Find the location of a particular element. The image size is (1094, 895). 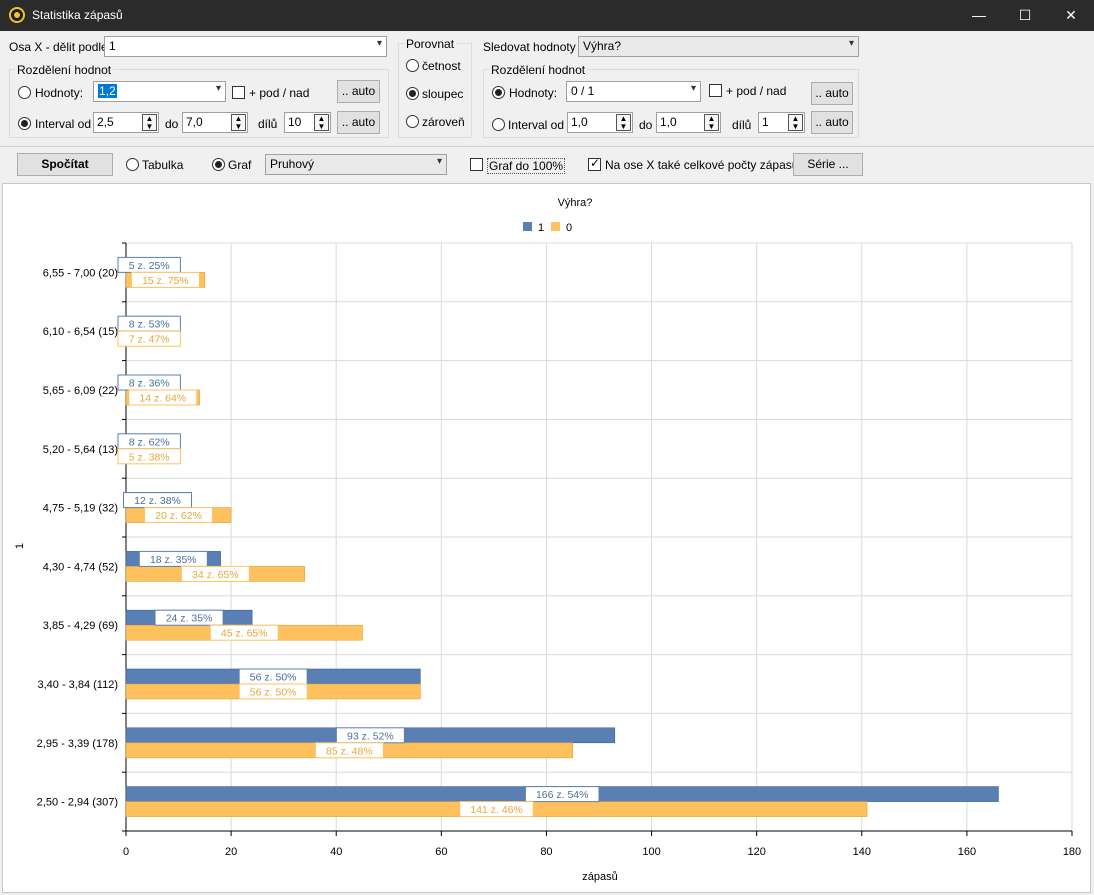

sloupec-label: sloupec is located at coordinates (443, 94).